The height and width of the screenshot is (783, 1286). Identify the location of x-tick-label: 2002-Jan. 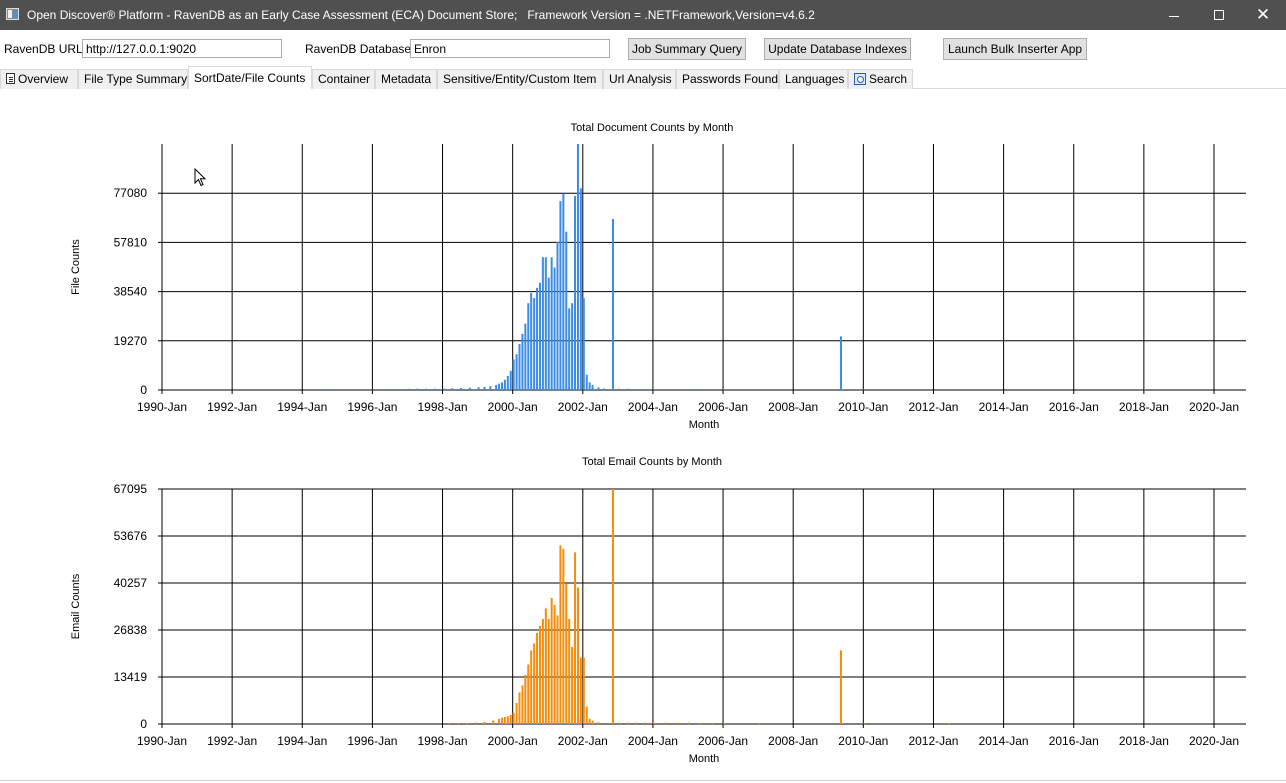
(583, 407).